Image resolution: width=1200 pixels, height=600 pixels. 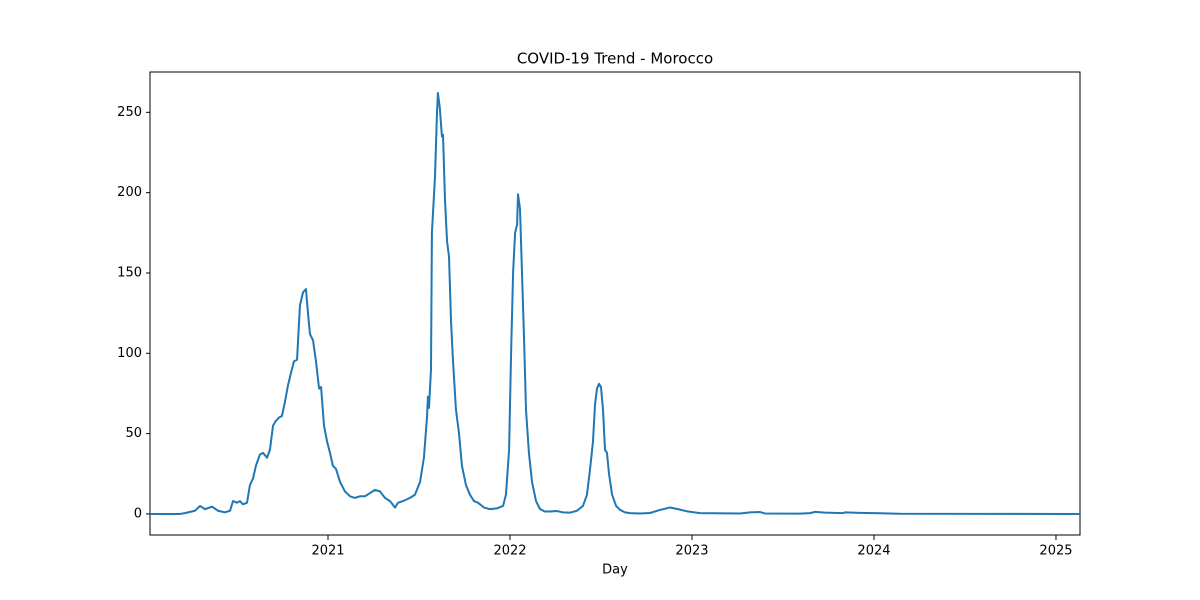 What do you see at coordinates (129, 112) in the screenshot?
I see `y-tick-label: 250` at bounding box center [129, 112].